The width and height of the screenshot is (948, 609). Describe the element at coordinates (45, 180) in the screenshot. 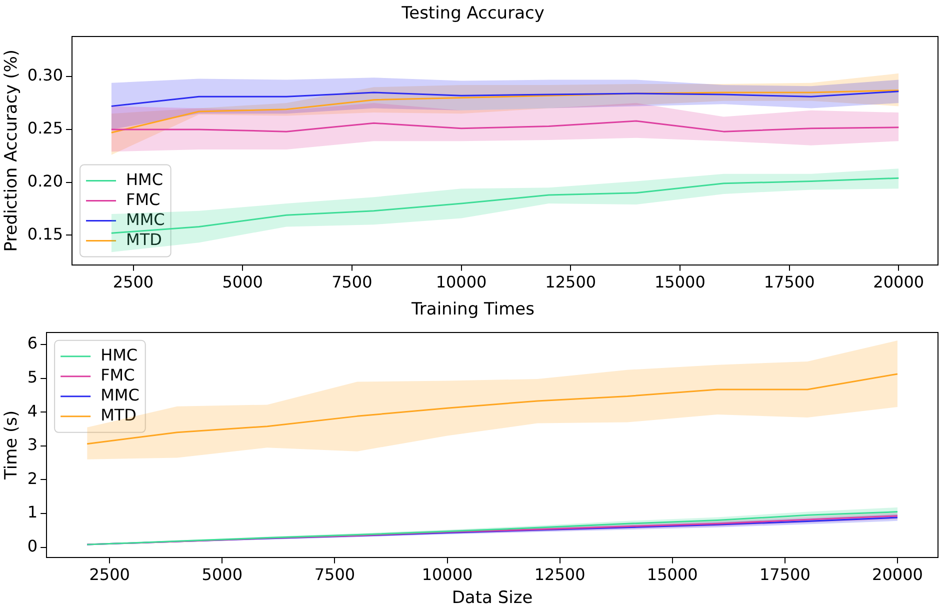

I see `y-tick-label: 0.20` at that location.